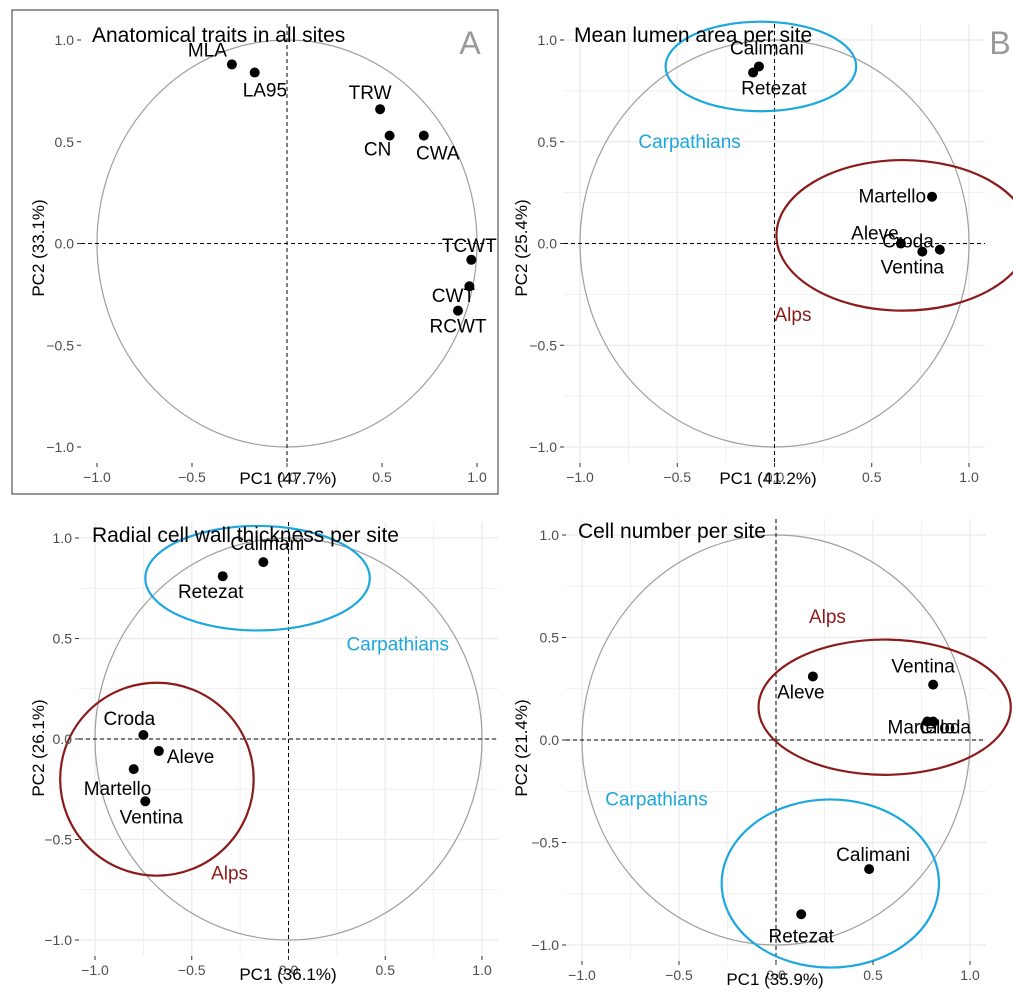 The width and height of the screenshot is (1013, 999). I want to click on x-axis-label: PC1 (35.9%), so click(774, 979).